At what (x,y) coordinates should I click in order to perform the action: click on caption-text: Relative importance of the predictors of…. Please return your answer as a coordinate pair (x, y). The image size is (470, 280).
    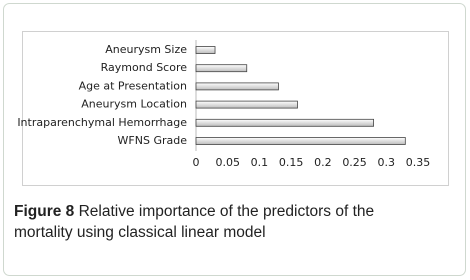
    Looking at the image, I should click on (194, 222).